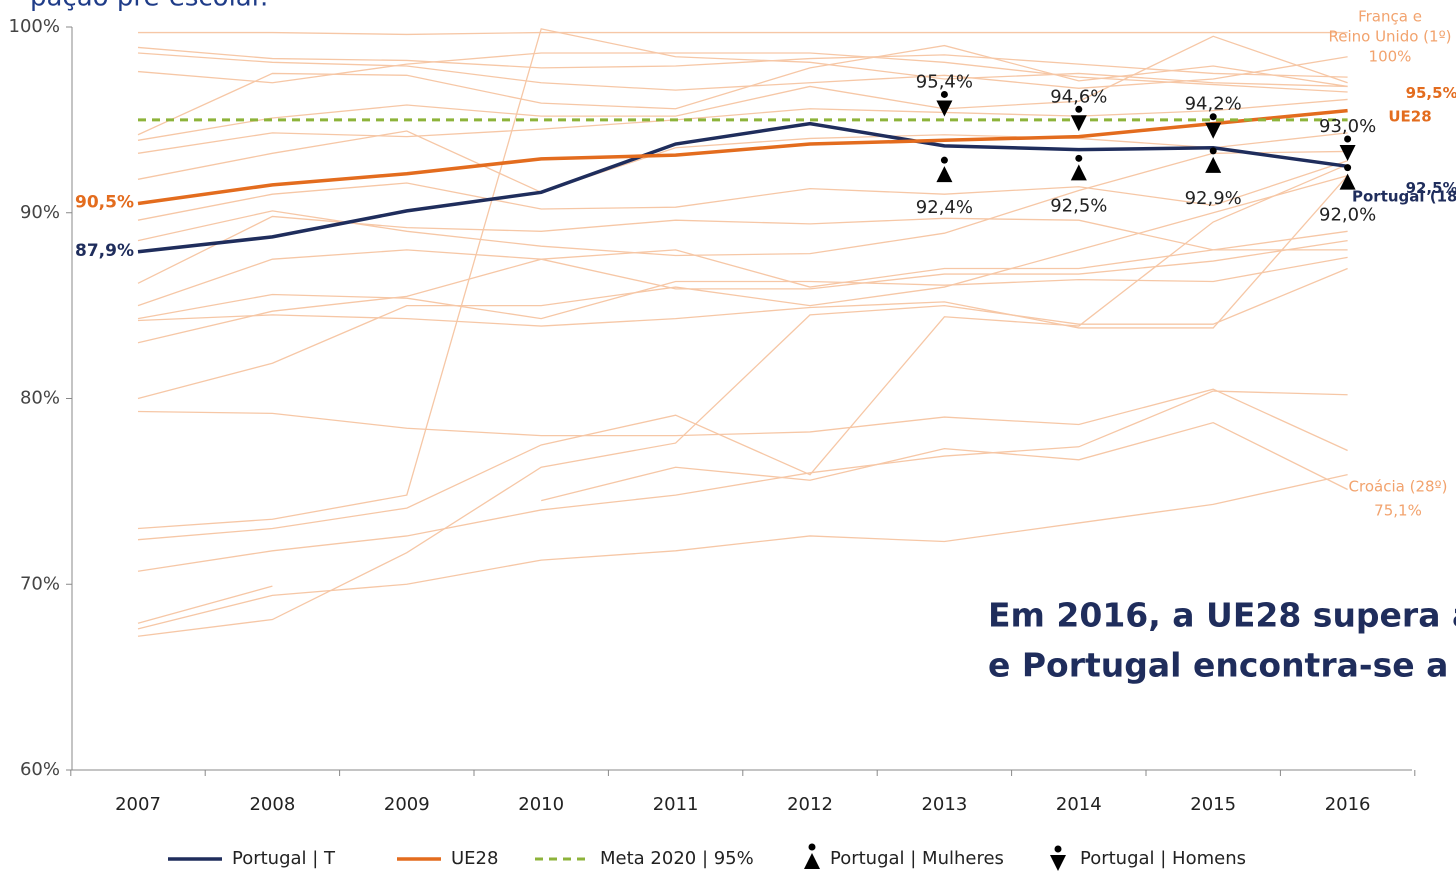 Image resolution: width=1456 pixels, height=874 pixels. Describe the element at coordinates (1078, 96) in the screenshot. I see `data-label: 94,6%` at that location.